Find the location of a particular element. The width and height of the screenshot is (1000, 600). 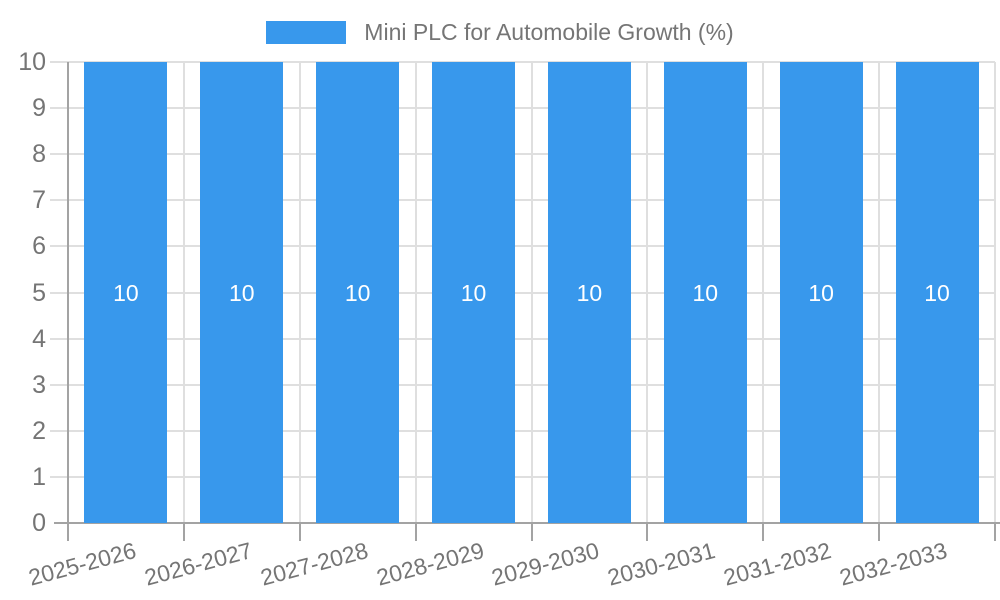

y-tick-label: 9 is located at coordinates (39, 108).